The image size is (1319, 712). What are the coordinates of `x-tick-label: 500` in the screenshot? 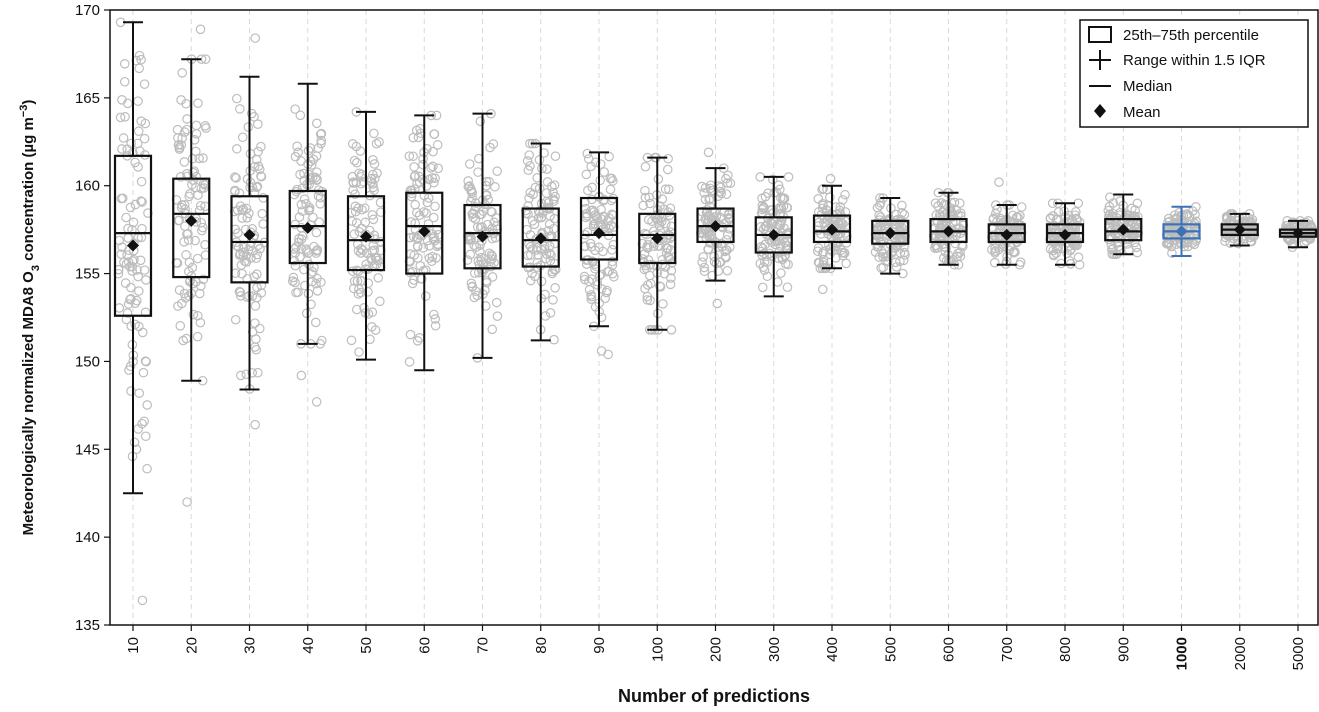 It's located at (890, 649).